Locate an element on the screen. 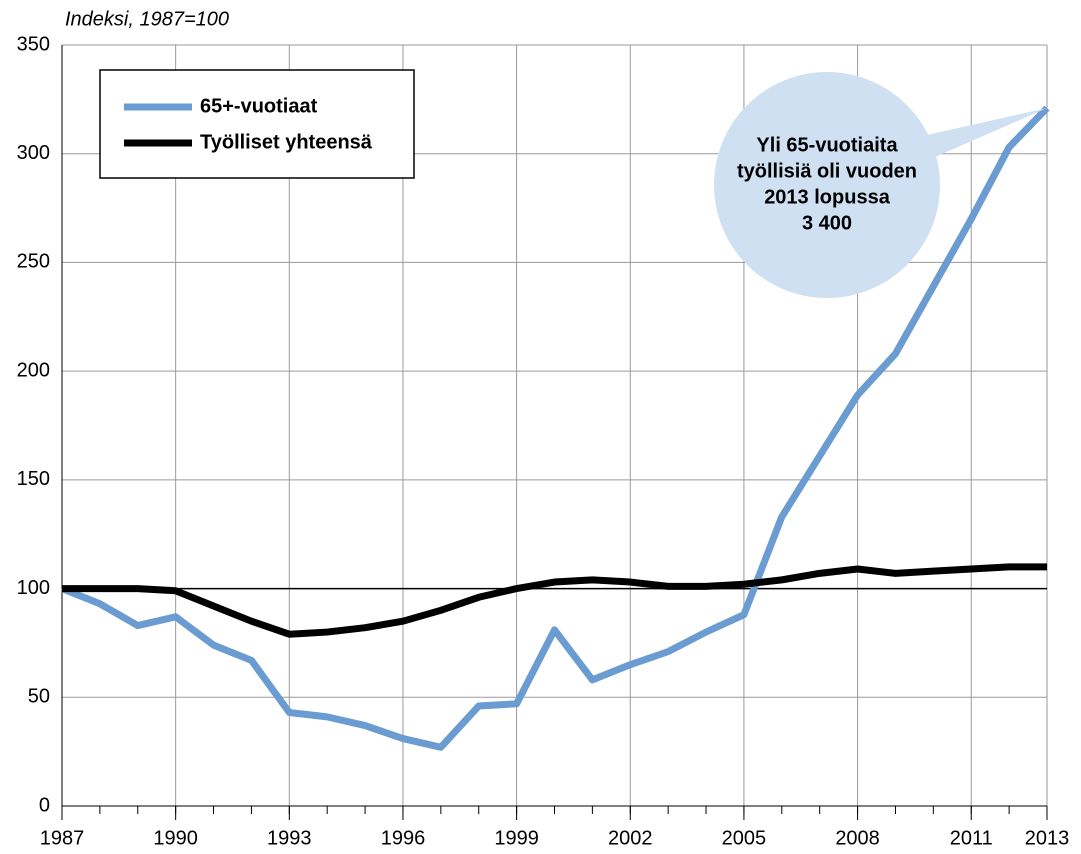 This screenshot has height=854, width=1081. annotation-text: työllisiä oli vuoden is located at coordinates (827, 171).